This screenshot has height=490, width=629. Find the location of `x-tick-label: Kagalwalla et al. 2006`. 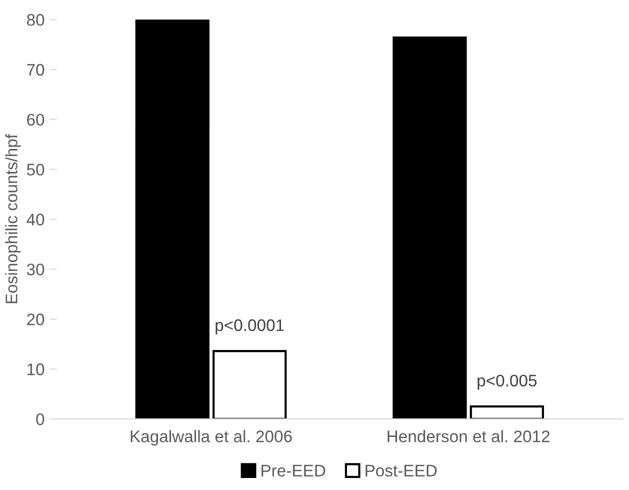

x-tick-label: Kagalwalla et al. 2006 is located at coordinates (211, 438).